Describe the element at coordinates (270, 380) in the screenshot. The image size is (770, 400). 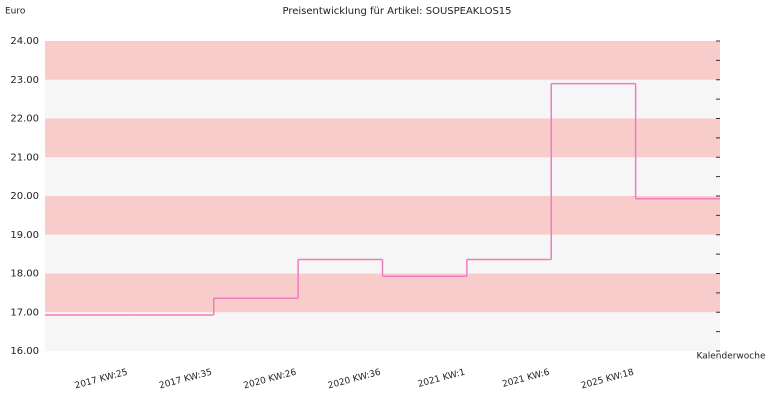
I see `x-tick-label: 2020 KW:26` at that location.